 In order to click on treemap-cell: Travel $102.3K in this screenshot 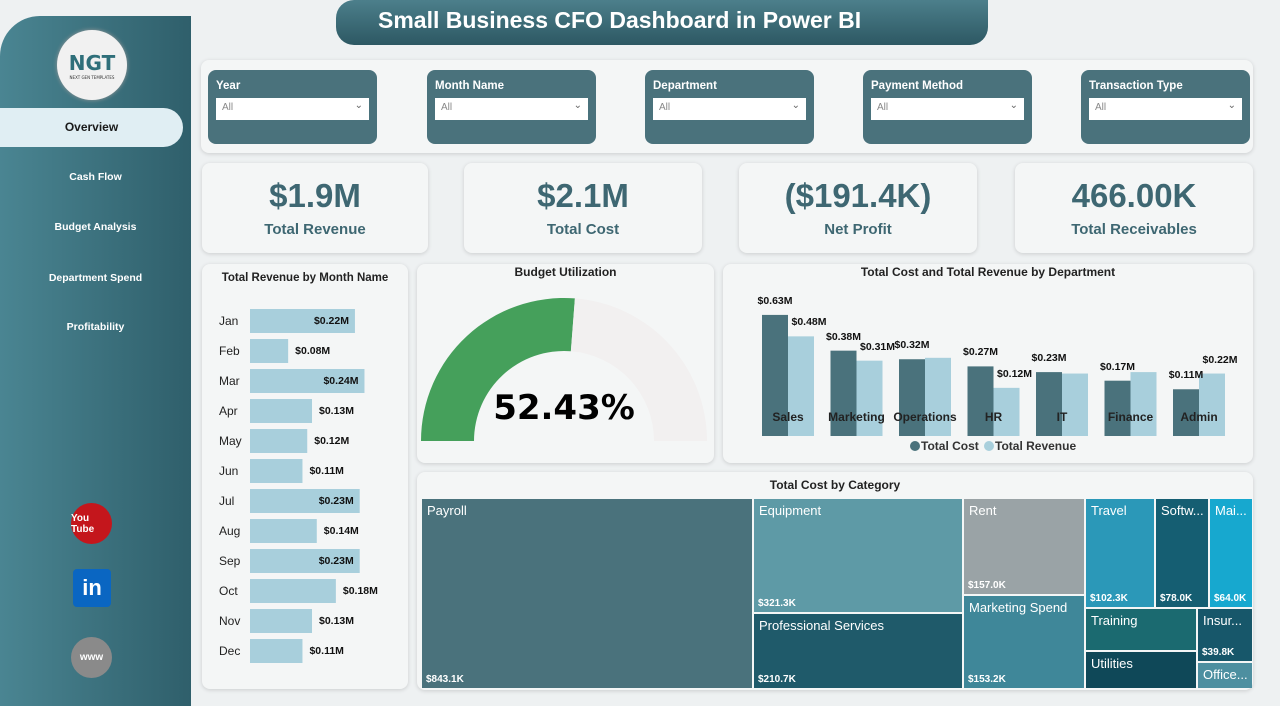, I will do `click(1120, 553)`.